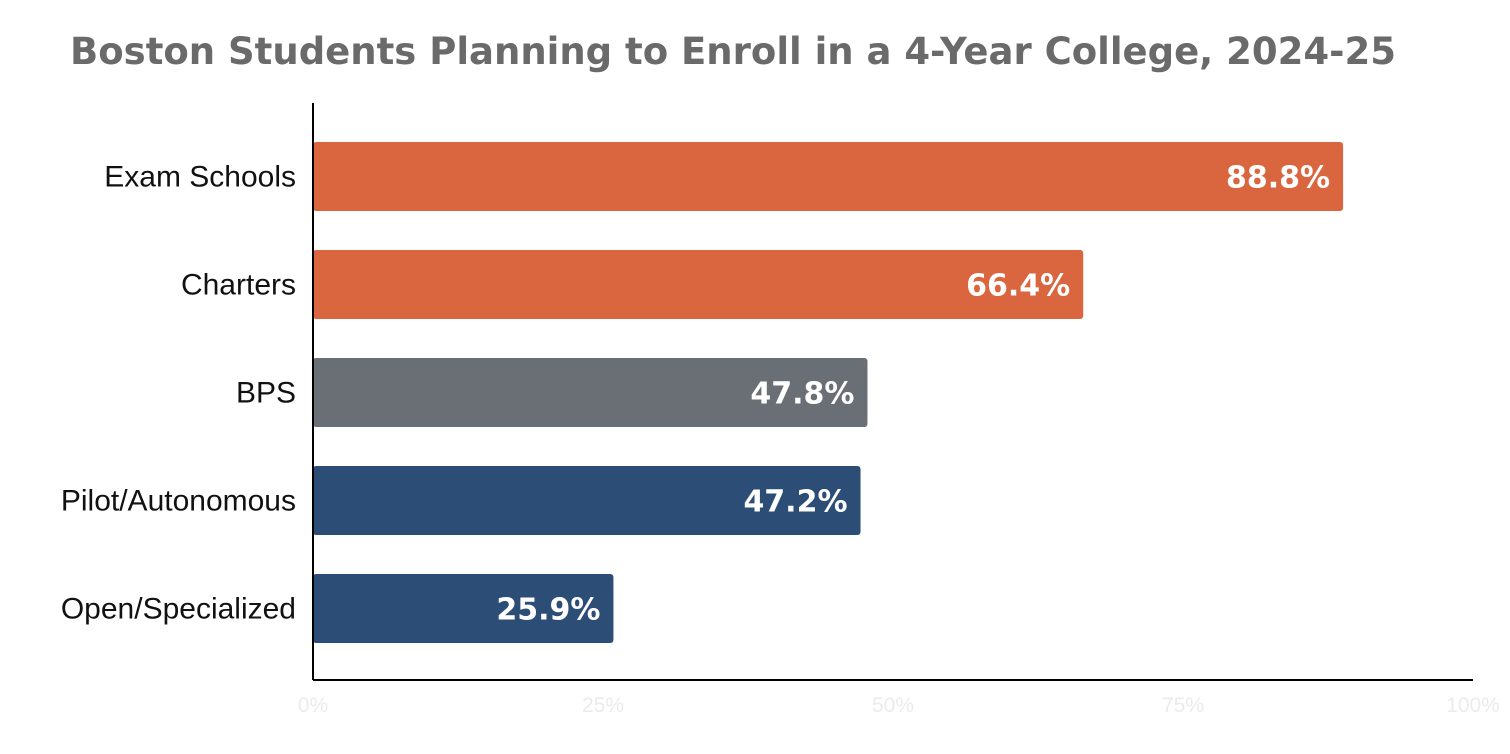 Image resolution: width=1510 pixels, height=754 pixels. I want to click on value-label: 88.8%, so click(1278, 178).